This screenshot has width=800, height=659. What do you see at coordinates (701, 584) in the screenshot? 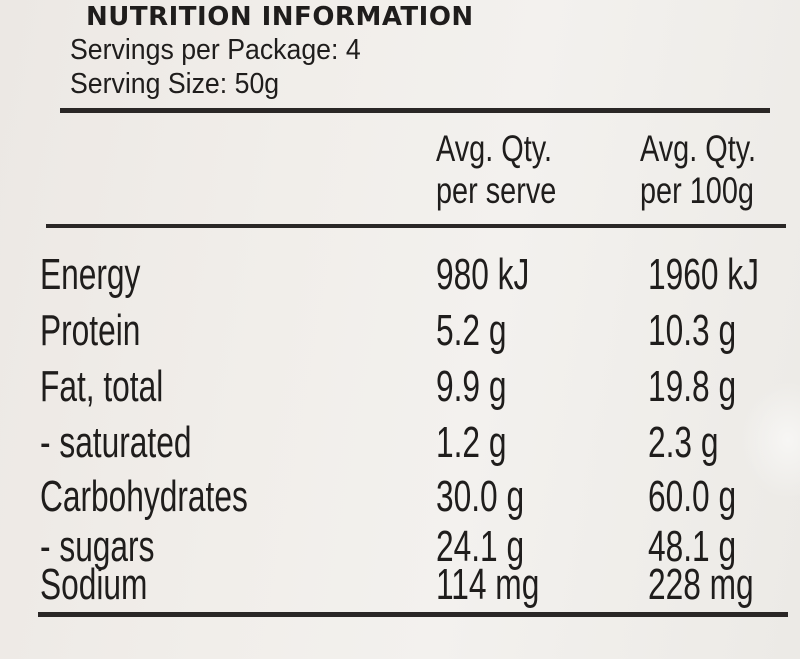
I see `per-100g-value: 228 mg` at bounding box center [701, 584].